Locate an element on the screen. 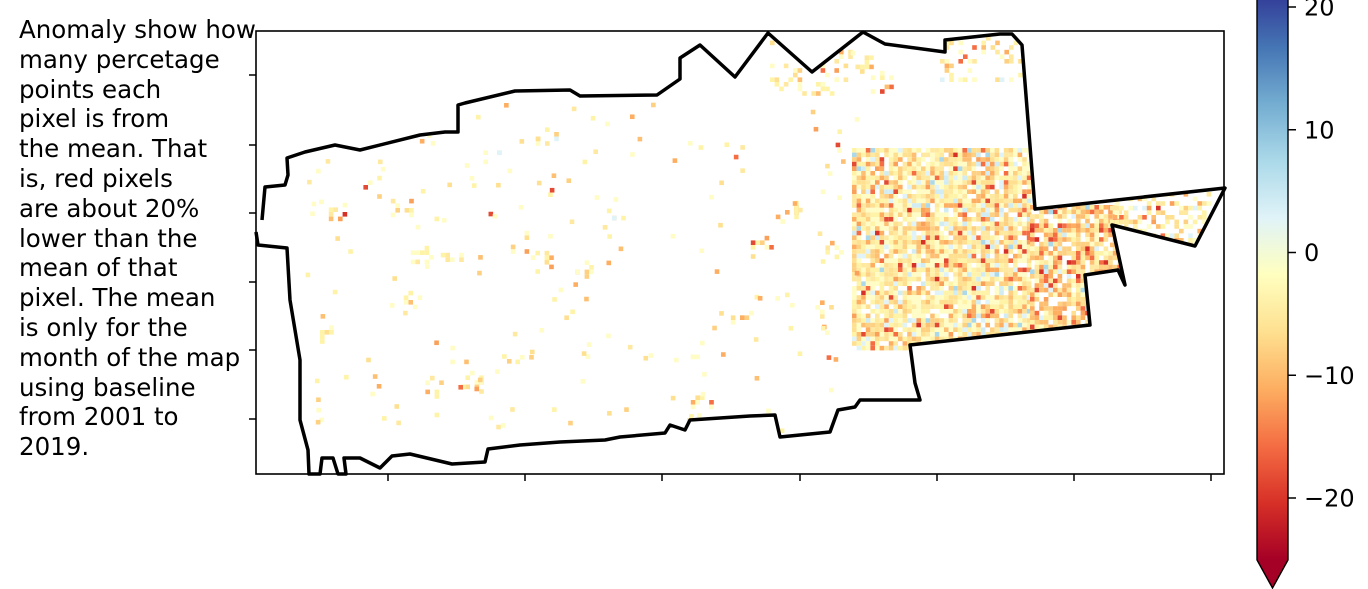  colorbar-tick-label: −10 is located at coordinates (1329, 376).